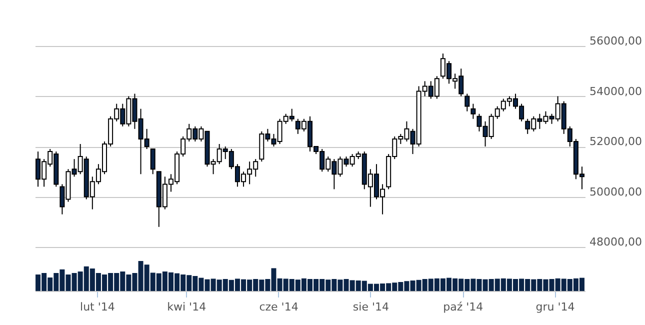  I want to click on y-tick-label: 48000,00, so click(616, 242).